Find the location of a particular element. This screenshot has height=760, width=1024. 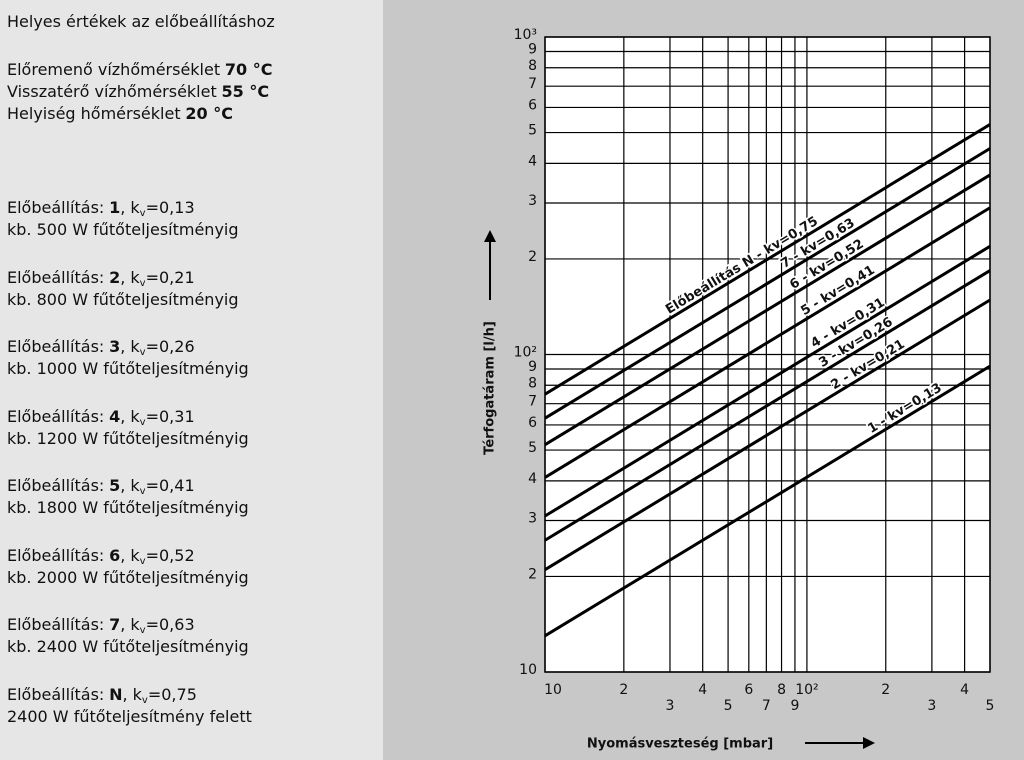

kv-value: =0,75 is located at coordinates (172, 694).